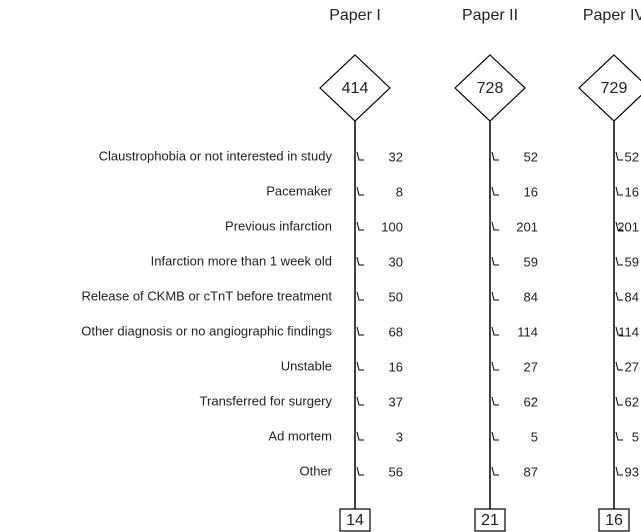  I want to click on row-label: Infarction more than 1 week old, so click(241, 260).